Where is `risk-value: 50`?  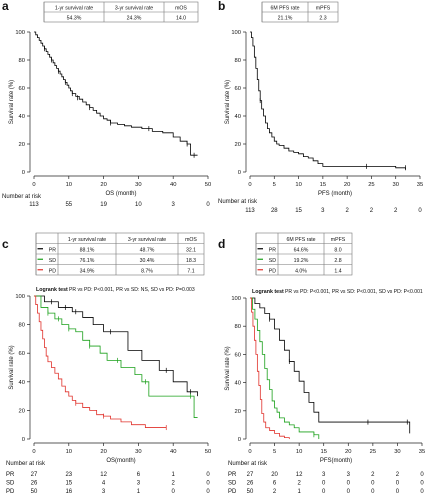 risk-value: 50 is located at coordinates (34, 492).